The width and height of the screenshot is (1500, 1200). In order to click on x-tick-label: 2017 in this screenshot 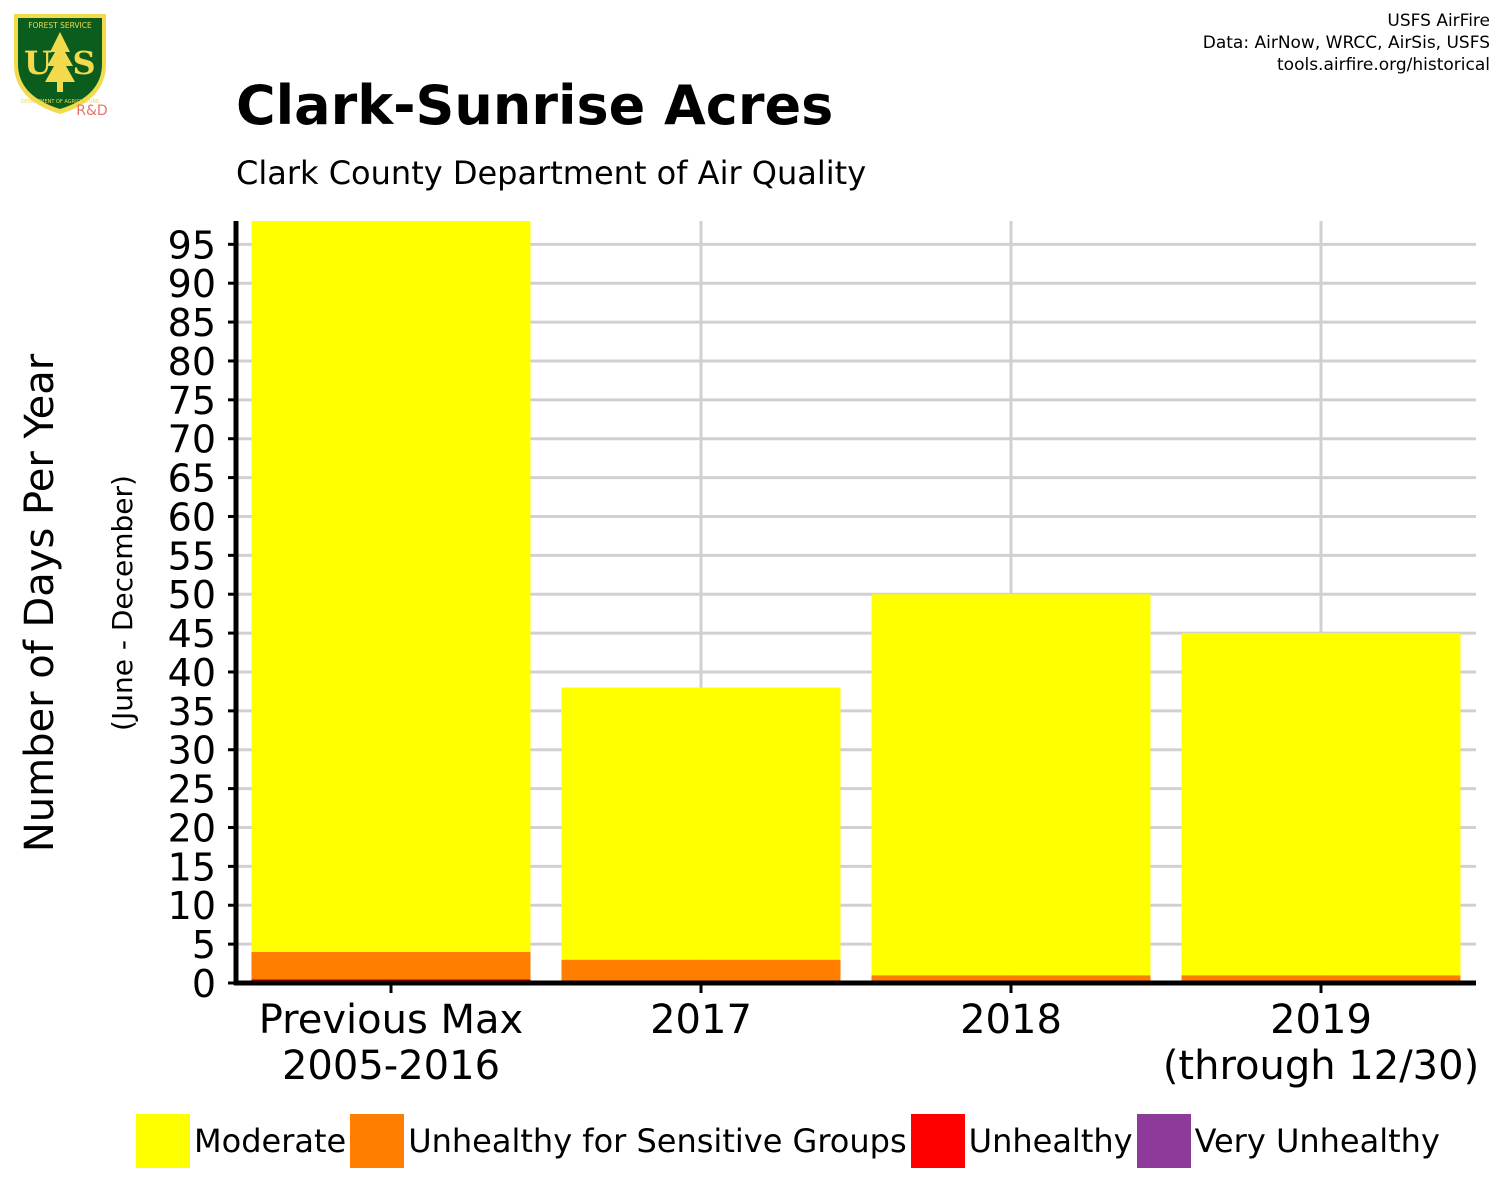, I will do `click(701, 1020)`.